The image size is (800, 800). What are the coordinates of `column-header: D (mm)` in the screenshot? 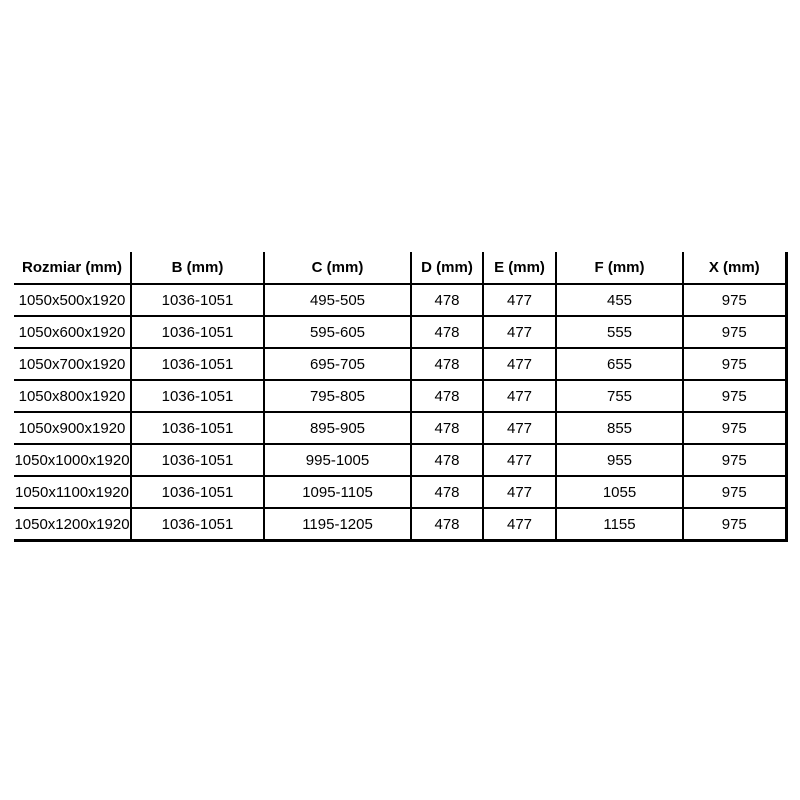 It's located at (447, 268).